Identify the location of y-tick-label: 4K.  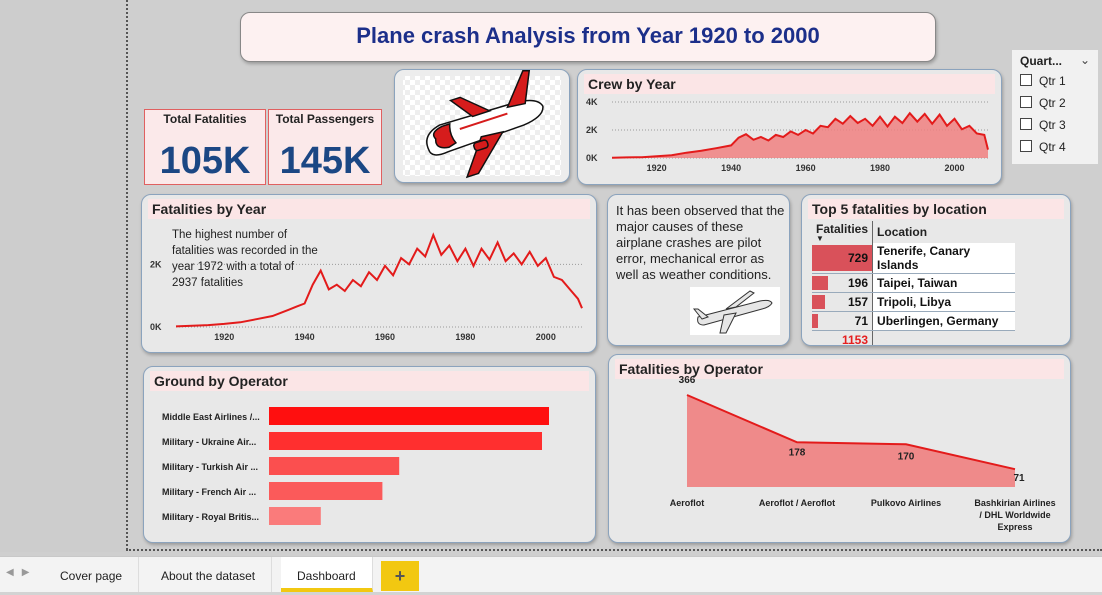
(592, 102).